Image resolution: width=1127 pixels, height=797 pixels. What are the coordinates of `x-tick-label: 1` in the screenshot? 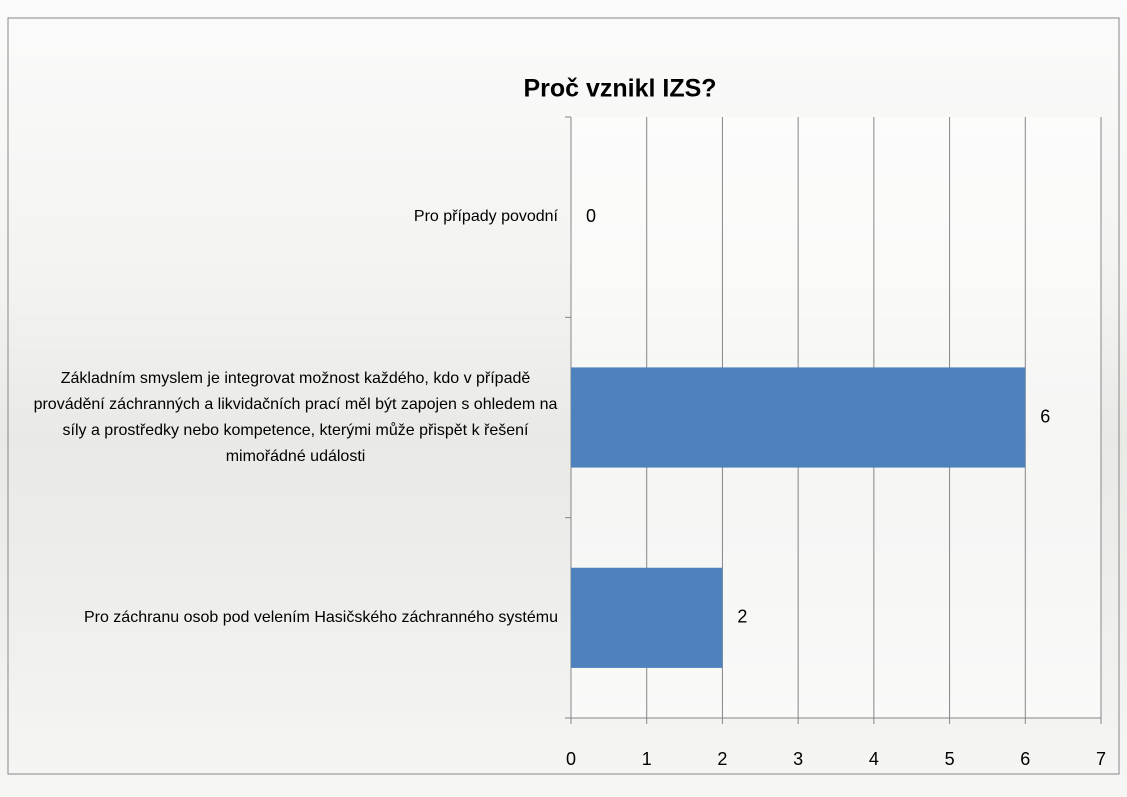 It's located at (647, 759).